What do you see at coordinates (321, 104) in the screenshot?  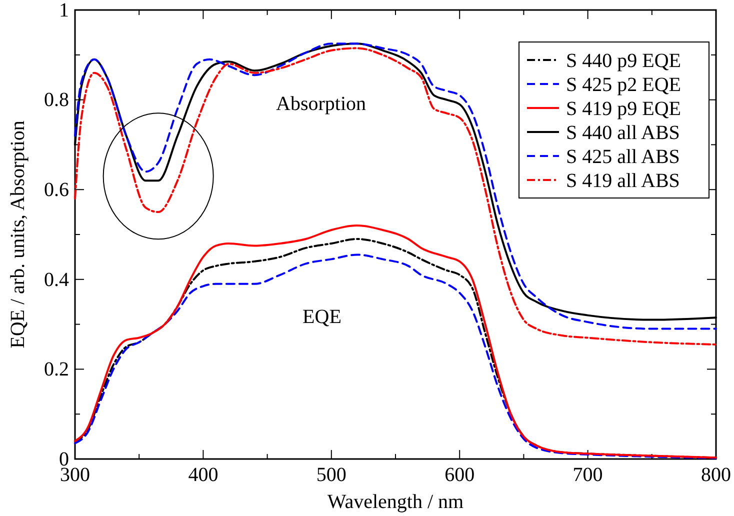 I see `annotation: Absorption` at bounding box center [321, 104].